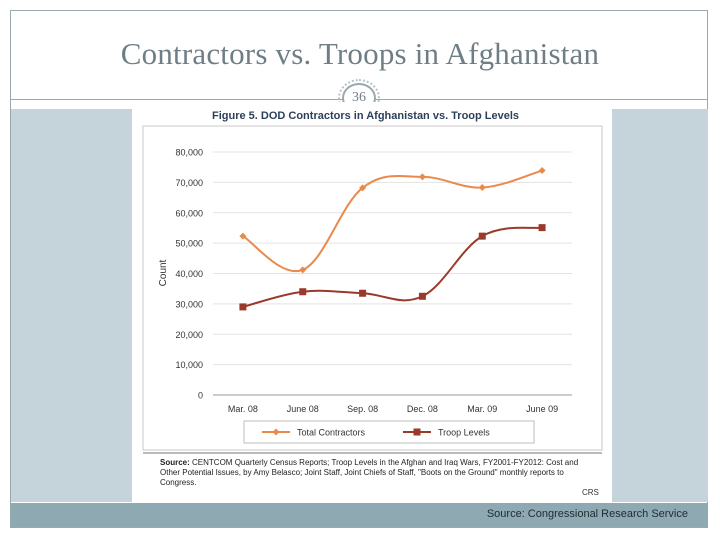 The image size is (720, 540). Describe the element at coordinates (360, 53) in the screenshot. I see `slide-title: Contractors vs. Troops in Afghanistan` at that location.